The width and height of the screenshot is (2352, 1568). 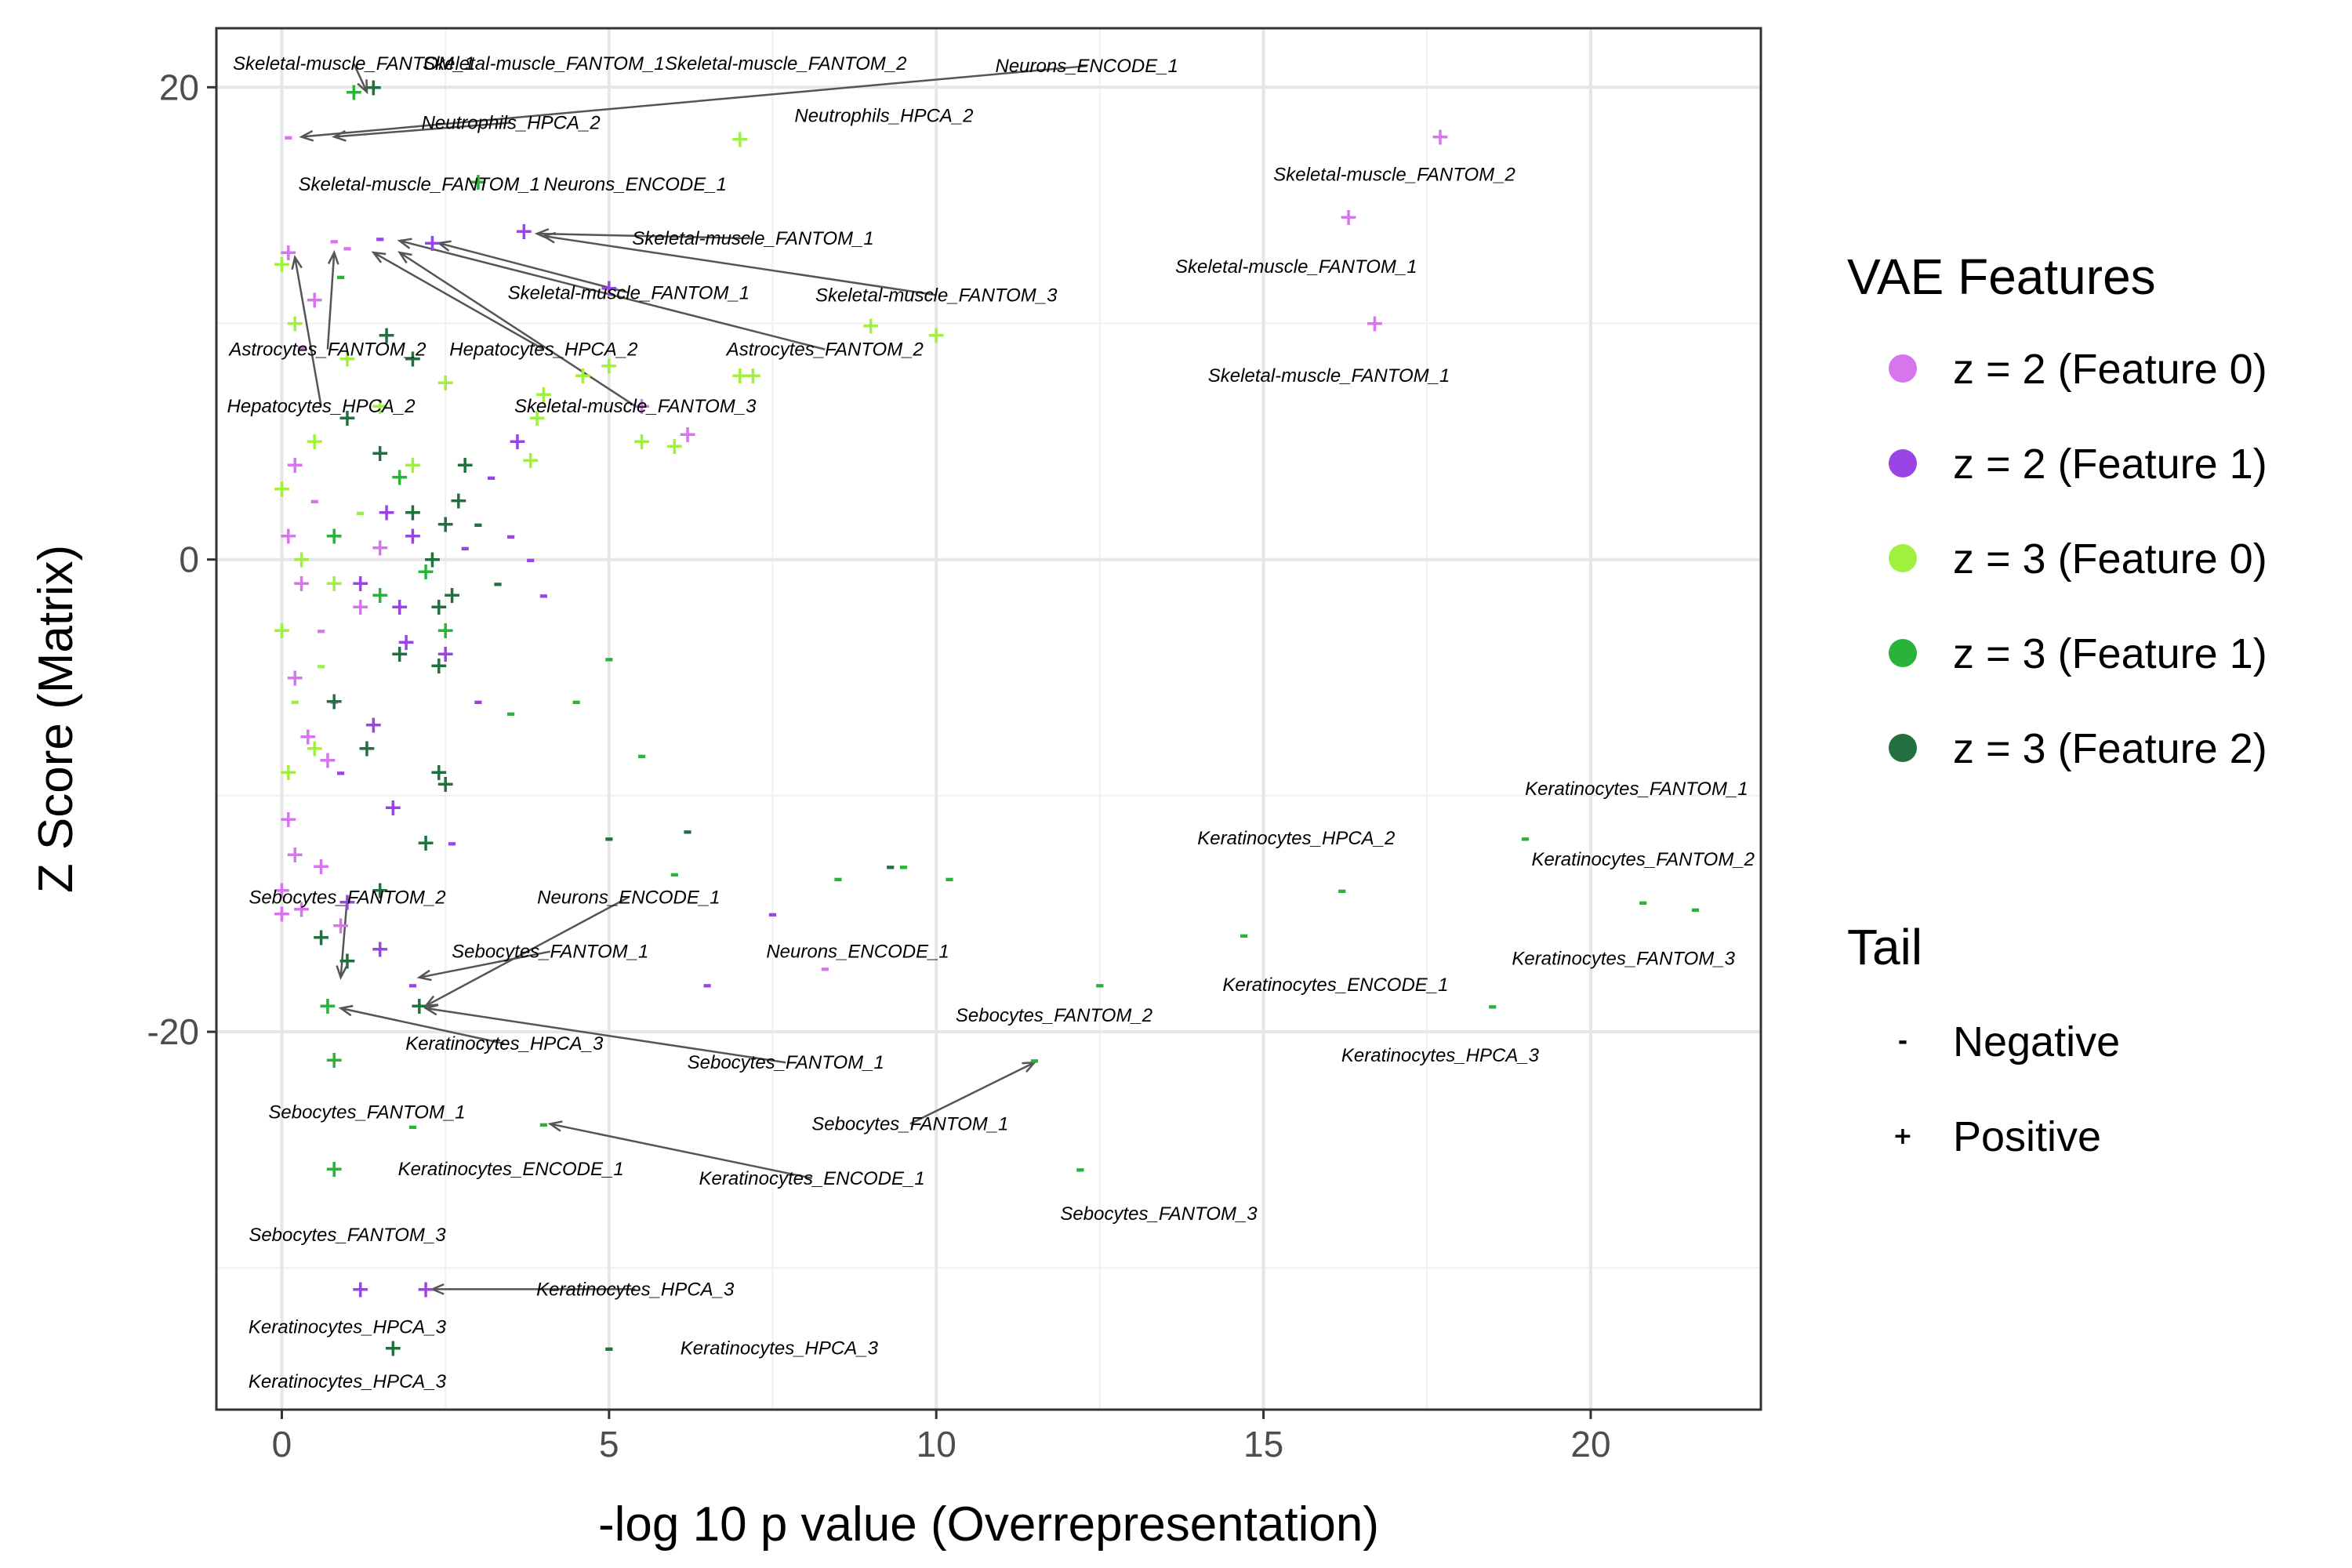 What do you see at coordinates (1296, 838) in the screenshot?
I see `annotation-label: Keratinocytes_HPCA_2` at bounding box center [1296, 838].